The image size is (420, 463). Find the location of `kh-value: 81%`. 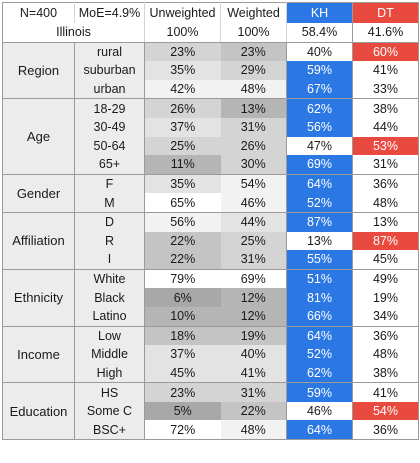

kh-value: 81% is located at coordinates (319, 297).